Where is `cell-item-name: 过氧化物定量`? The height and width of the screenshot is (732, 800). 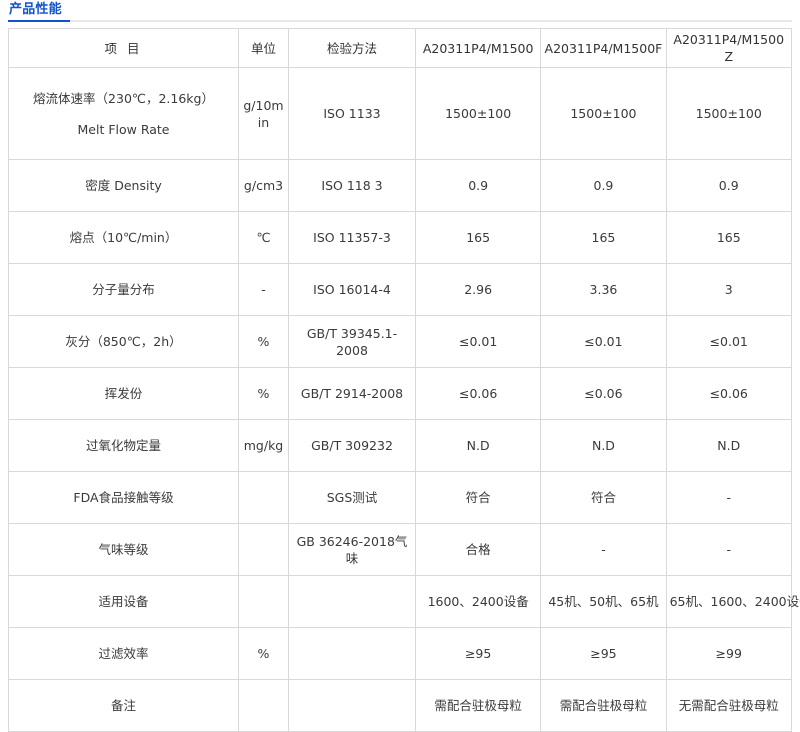
cell-item-name: 过氧化物定量 is located at coordinates (123, 445).